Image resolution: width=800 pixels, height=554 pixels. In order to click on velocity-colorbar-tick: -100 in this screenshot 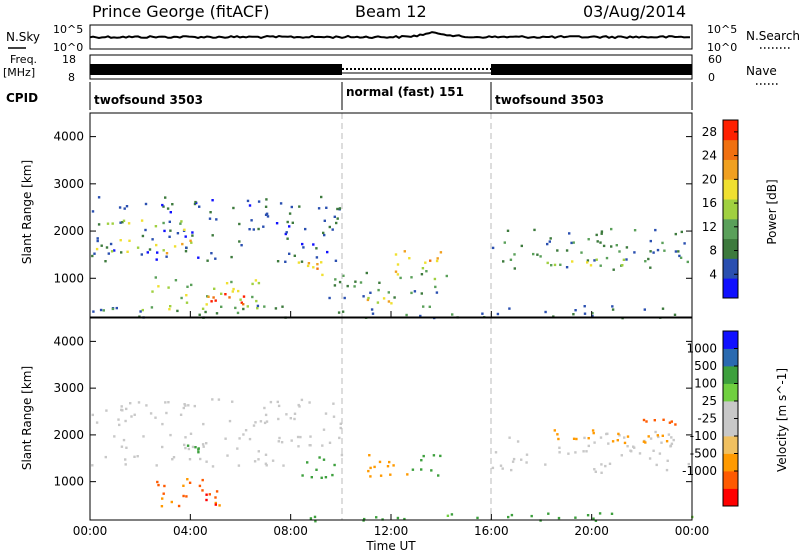, I will do `click(703, 436)`.